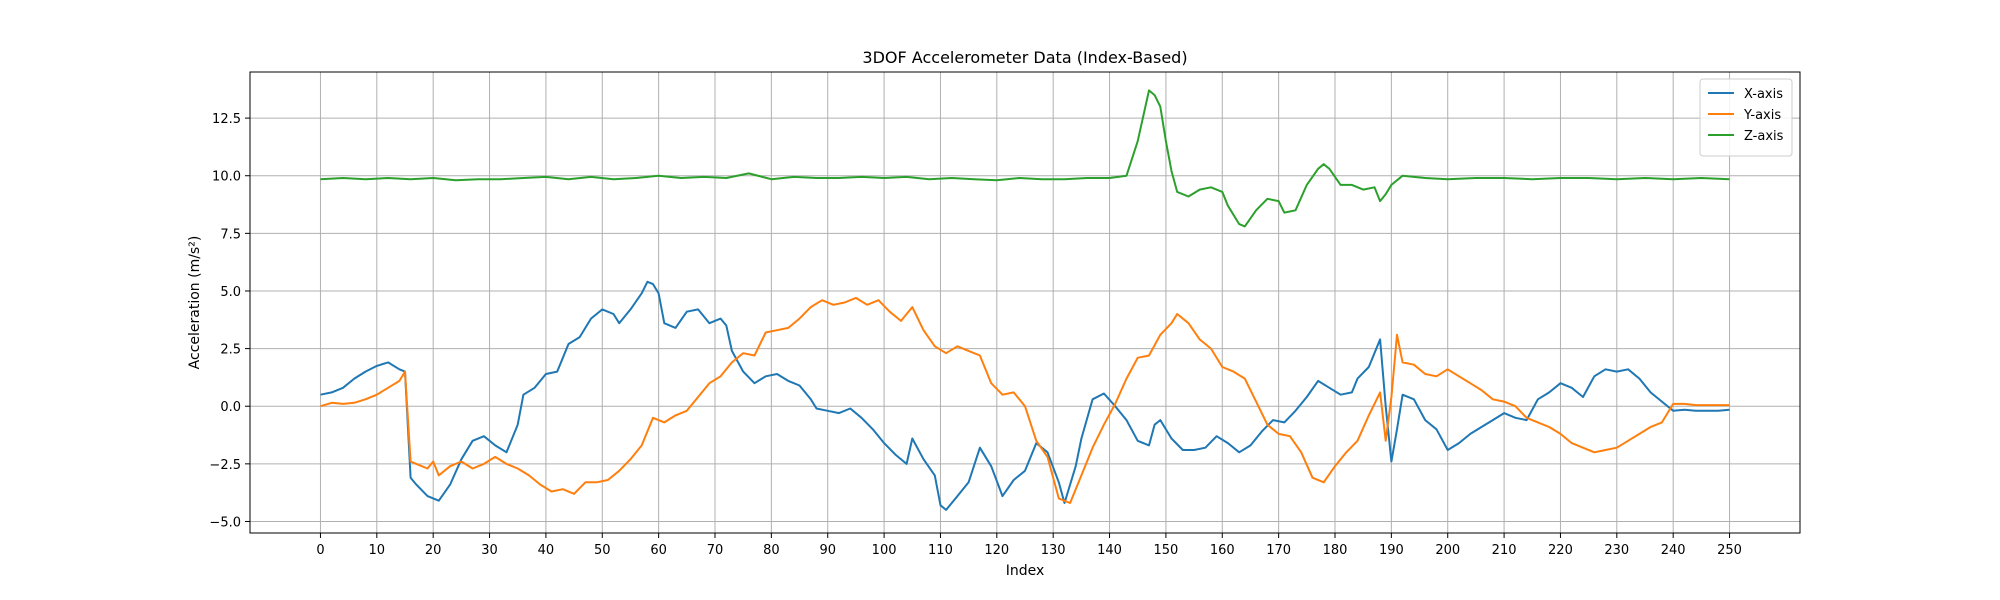  Describe the element at coordinates (230, 234) in the screenshot. I see `y-tick-label: 7.5` at that location.